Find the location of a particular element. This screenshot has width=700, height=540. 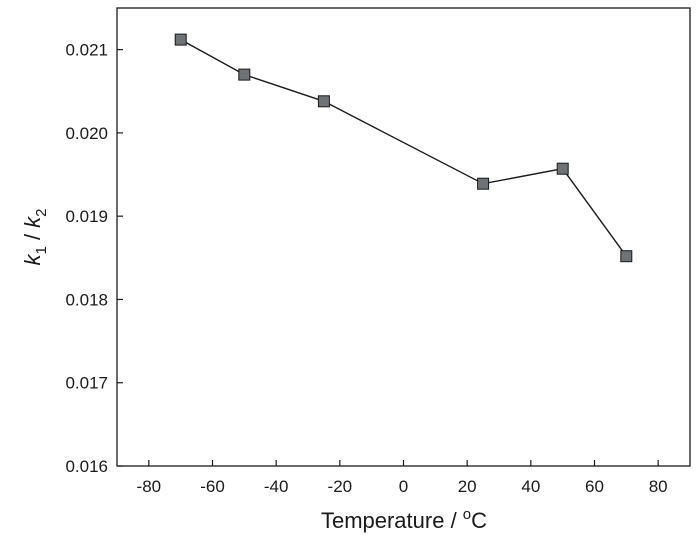

x-axis-title: Temperature / oC is located at coordinates (404, 519).